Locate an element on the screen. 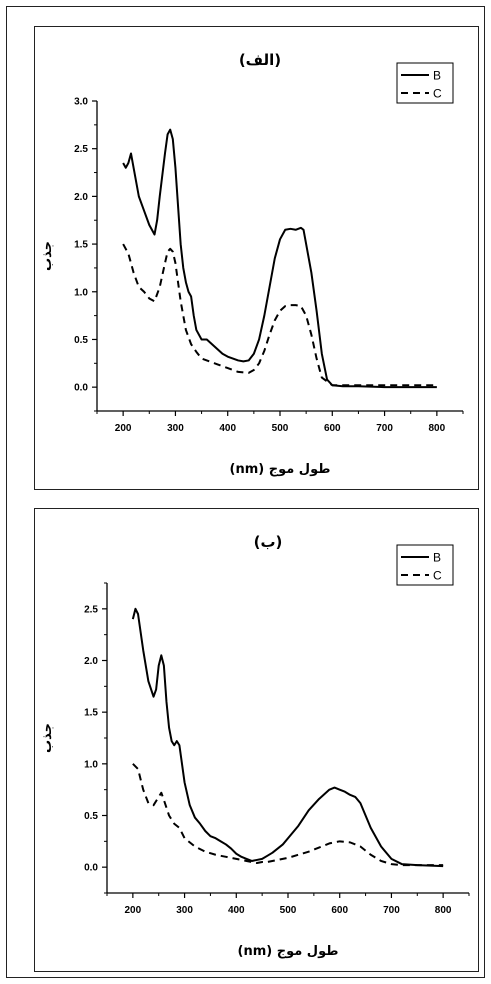  chart-0-y-tick-label: 3.0 is located at coordinates (81, 102).